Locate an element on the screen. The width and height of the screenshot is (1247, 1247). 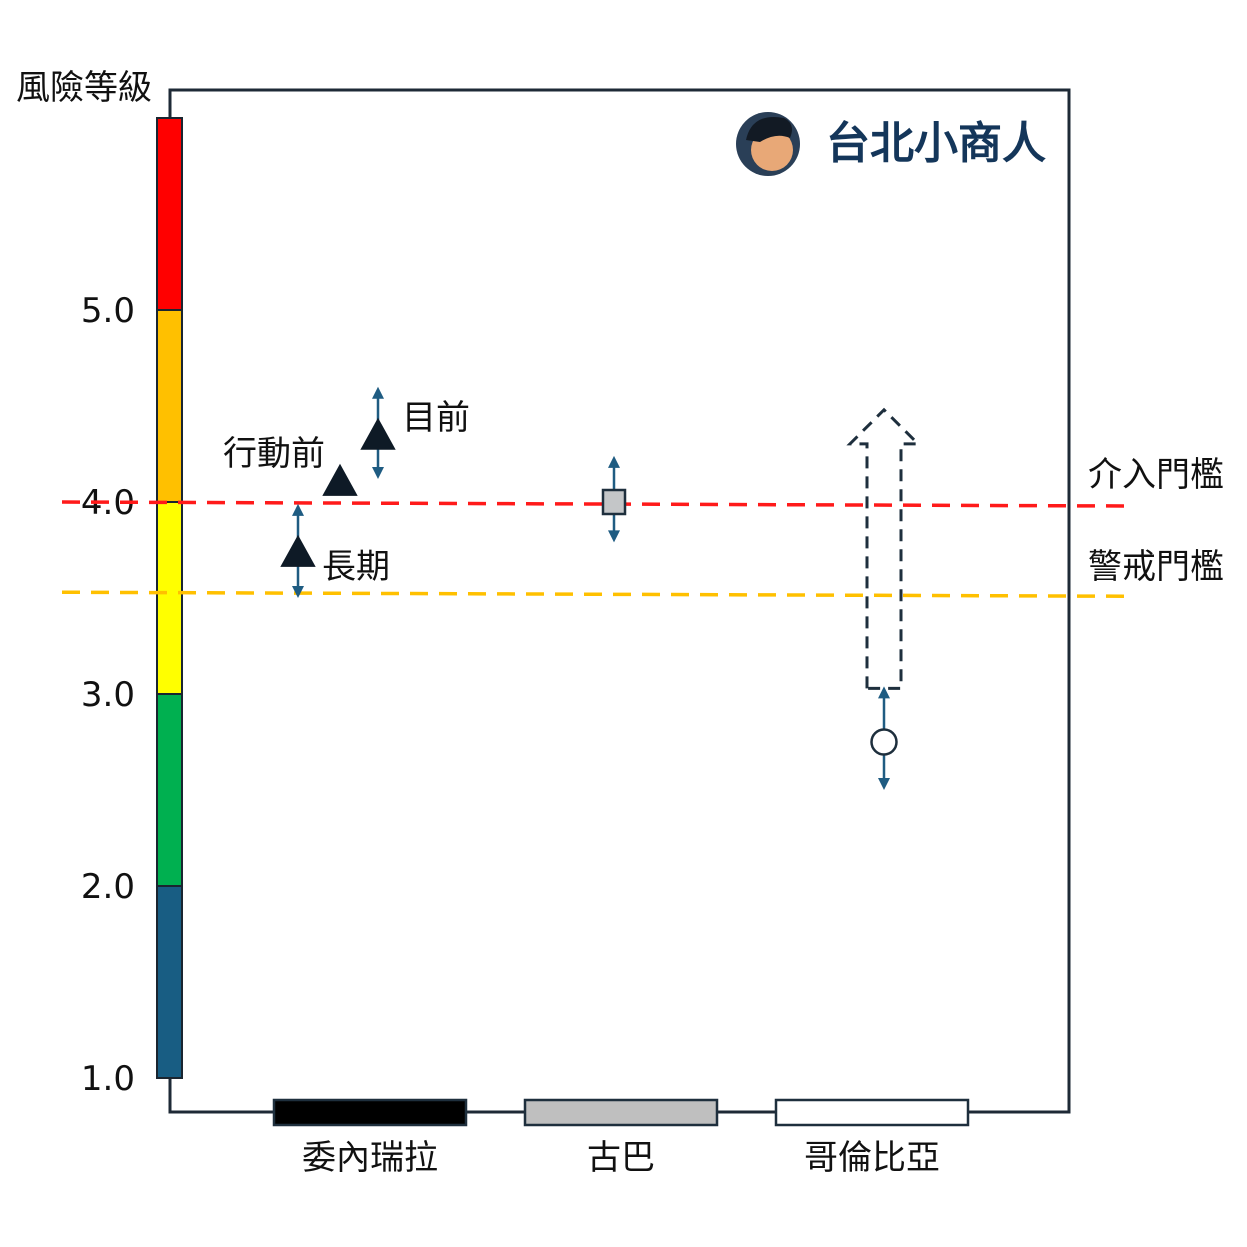
category-label: 哥倫比亞 is located at coordinates (872, 1158).